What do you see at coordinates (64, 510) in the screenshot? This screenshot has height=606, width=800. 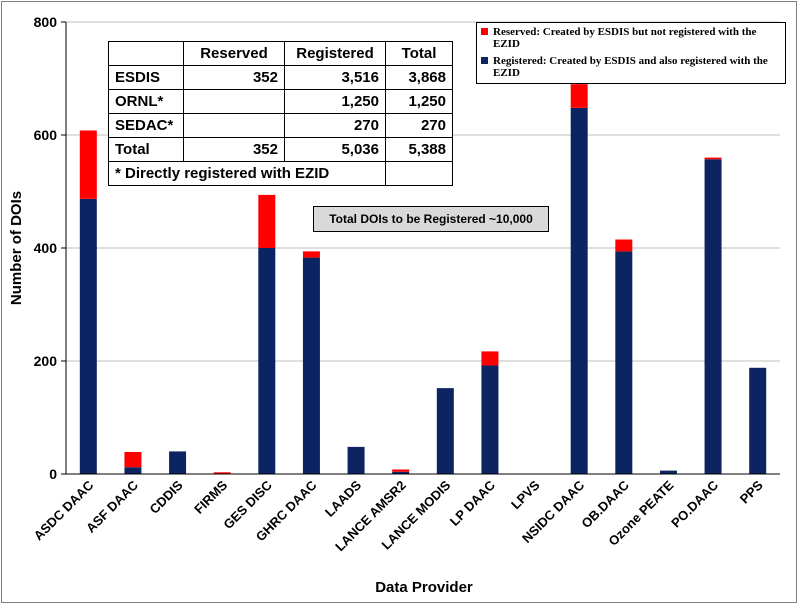 I see `x-tick-label: ASDC DAAC` at bounding box center [64, 510].